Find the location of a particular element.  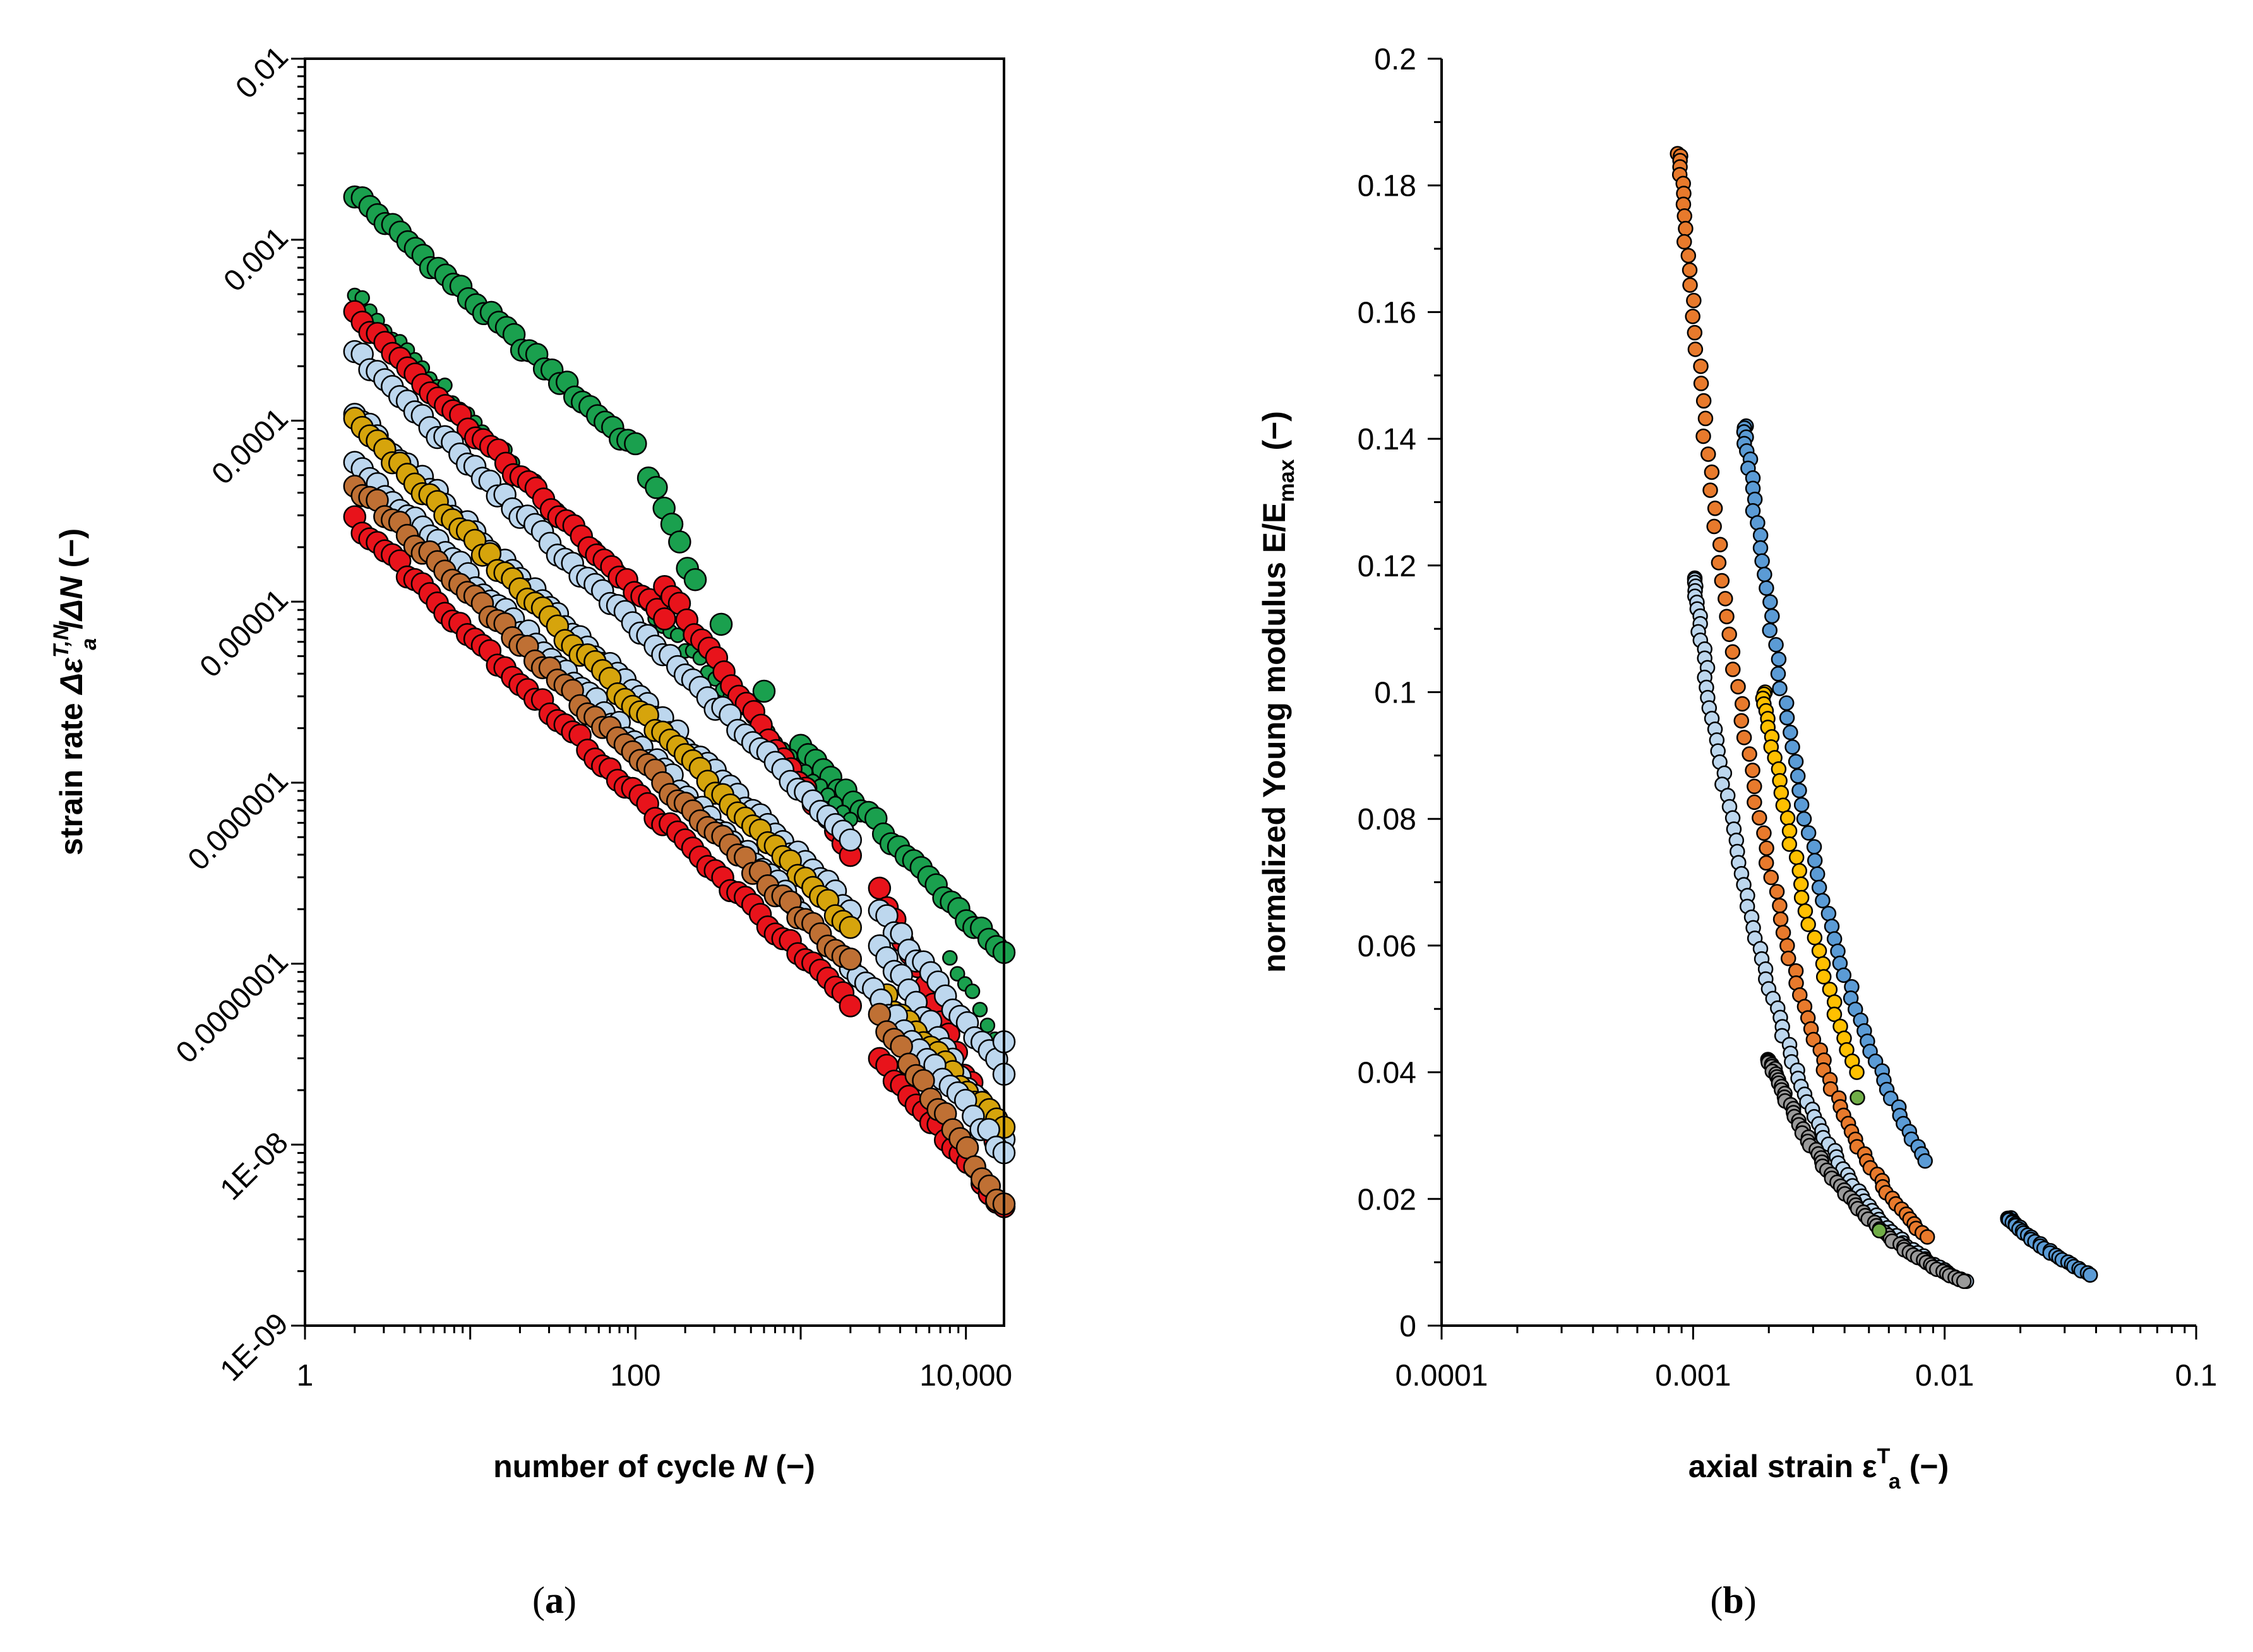

chart-b-y-tick-label: 0.14 is located at coordinates (1387, 439).